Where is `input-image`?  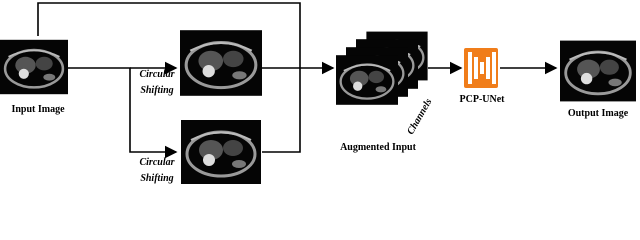 input-image is located at coordinates (34, 67).